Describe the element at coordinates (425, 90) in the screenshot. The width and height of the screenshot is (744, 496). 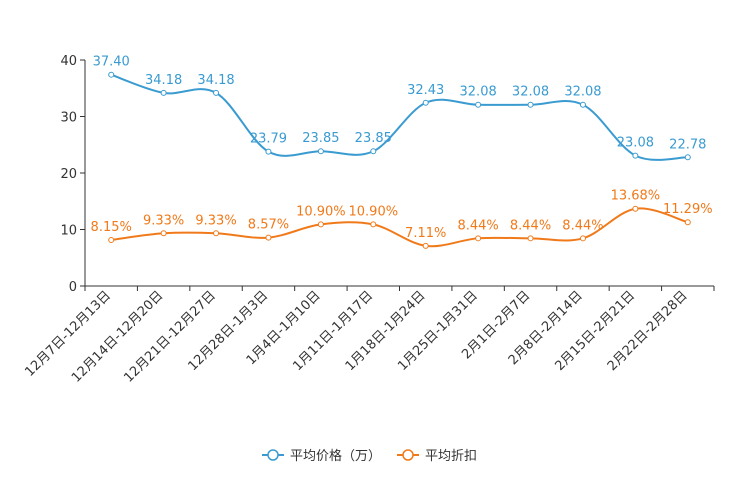
I see `data-label: 32.43` at that location.